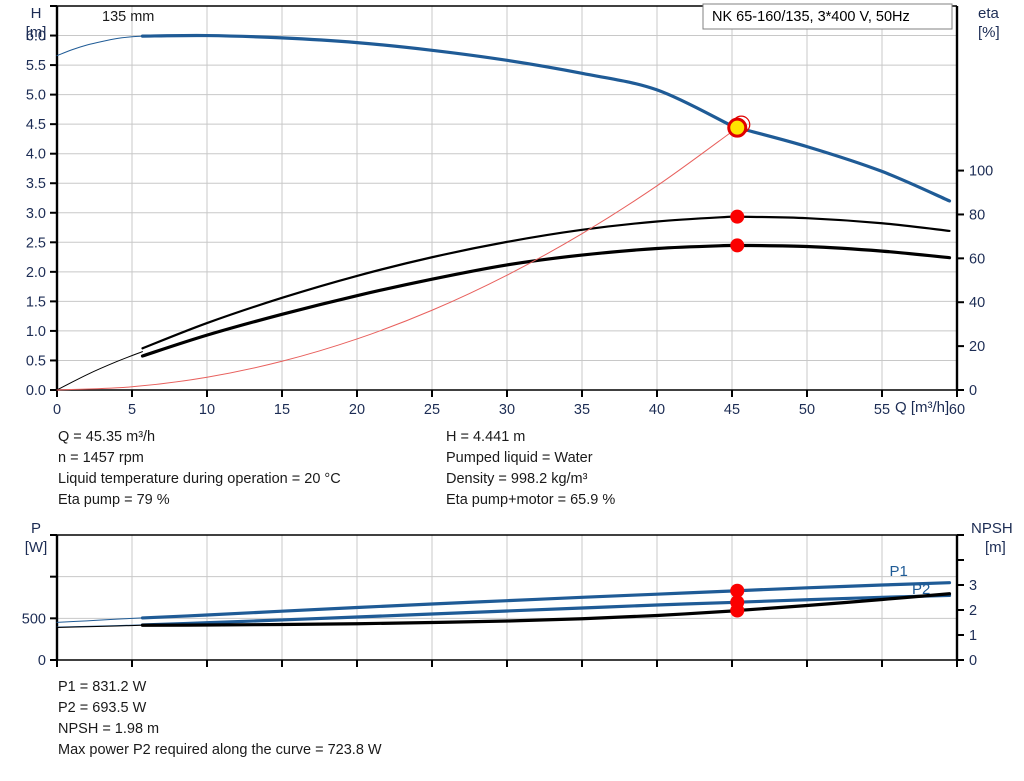  What do you see at coordinates (432, 410) in the screenshot?
I see `x-tick-label: 25` at bounding box center [432, 410].